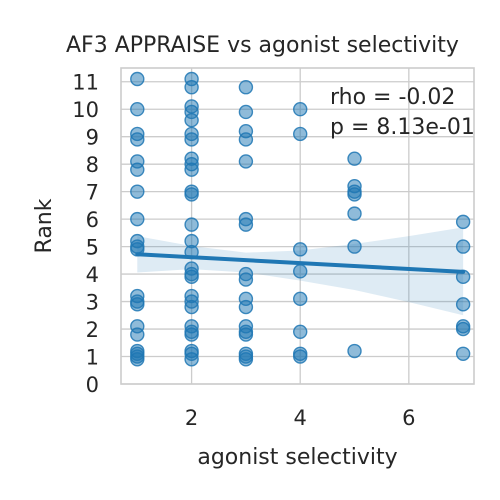 The width and height of the screenshot is (500, 500). I want to click on y-tick-label-7: 7, so click(92, 193).